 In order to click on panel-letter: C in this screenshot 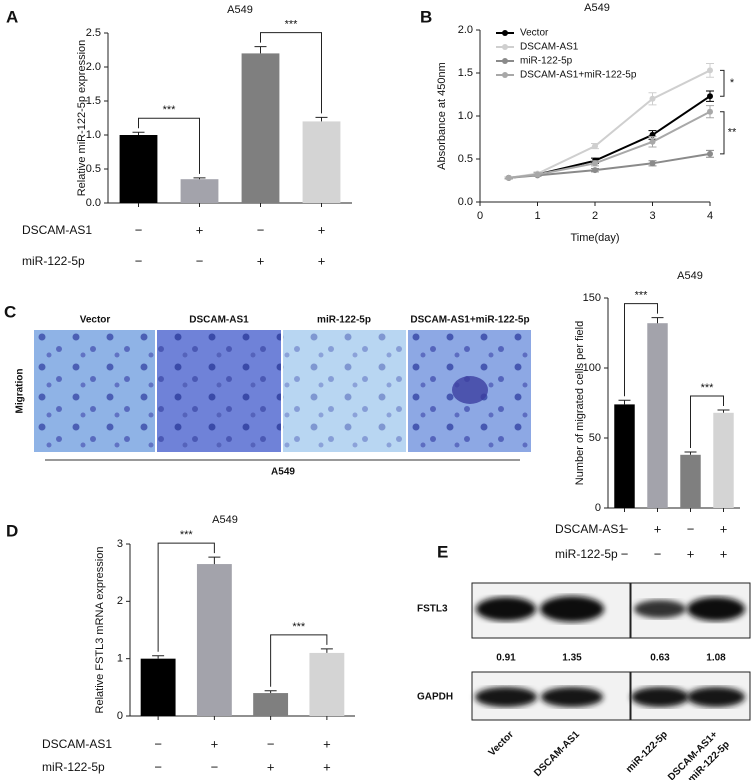, I will do `click(10, 311)`.